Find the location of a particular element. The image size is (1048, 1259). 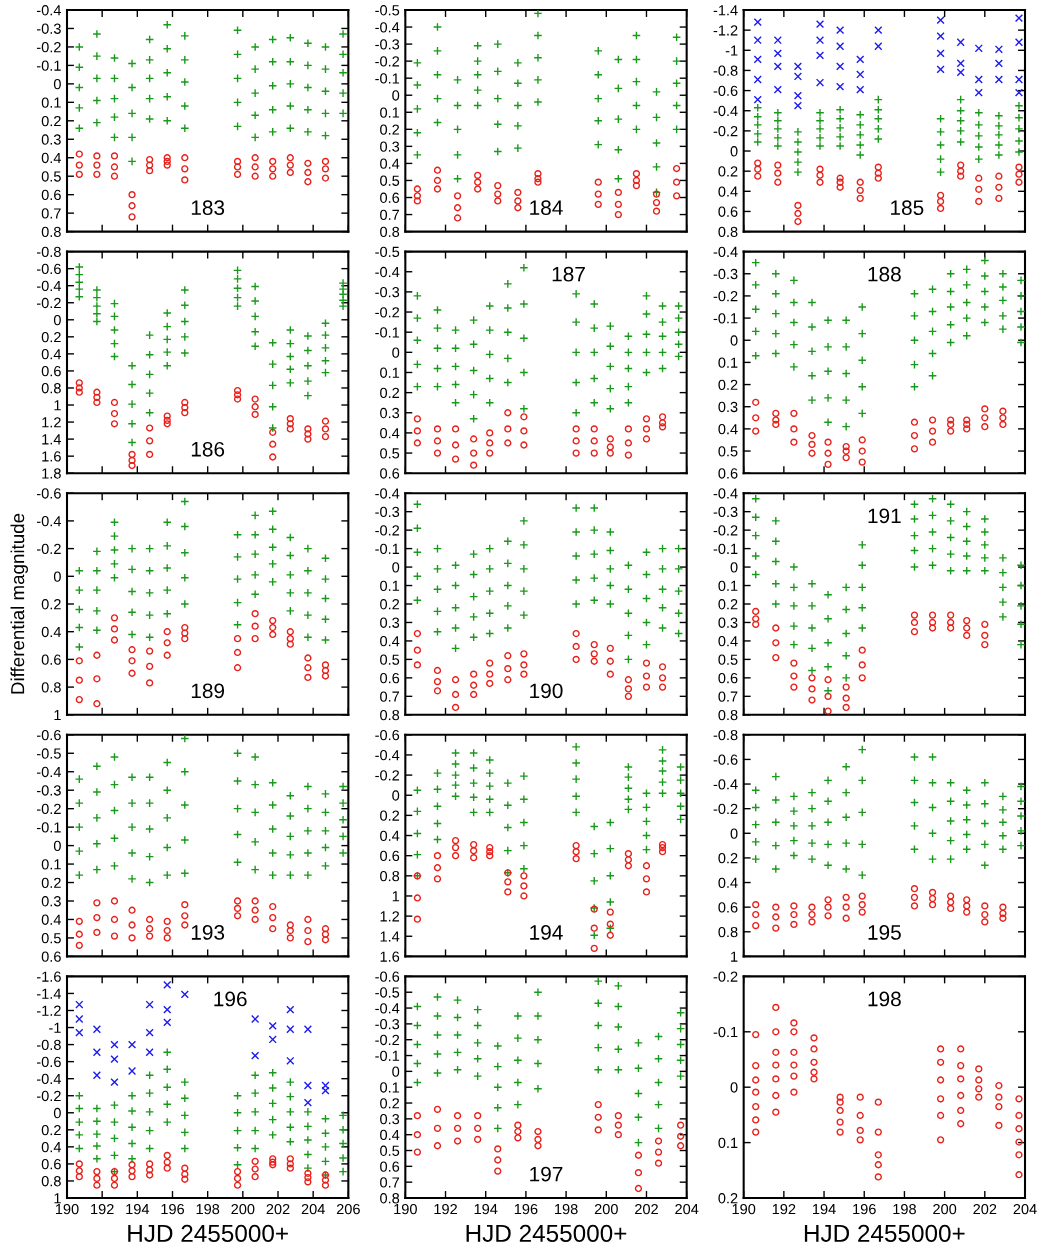

annotation: 196 is located at coordinates (230, 999).